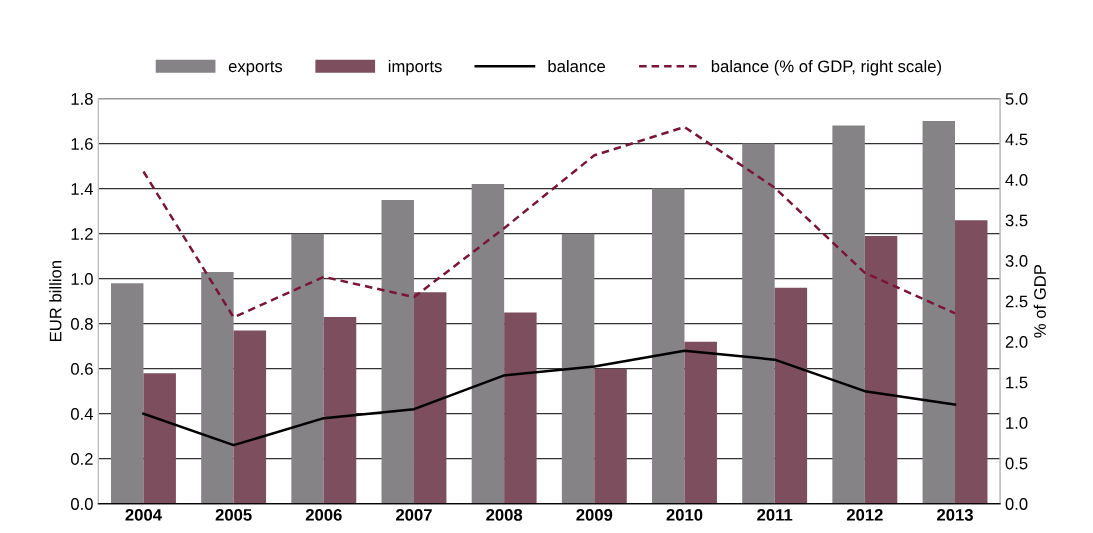  What do you see at coordinates (864, 514) in the screenshot?
I see `x-tick-label: 2012` at bounding box center [864, 514].